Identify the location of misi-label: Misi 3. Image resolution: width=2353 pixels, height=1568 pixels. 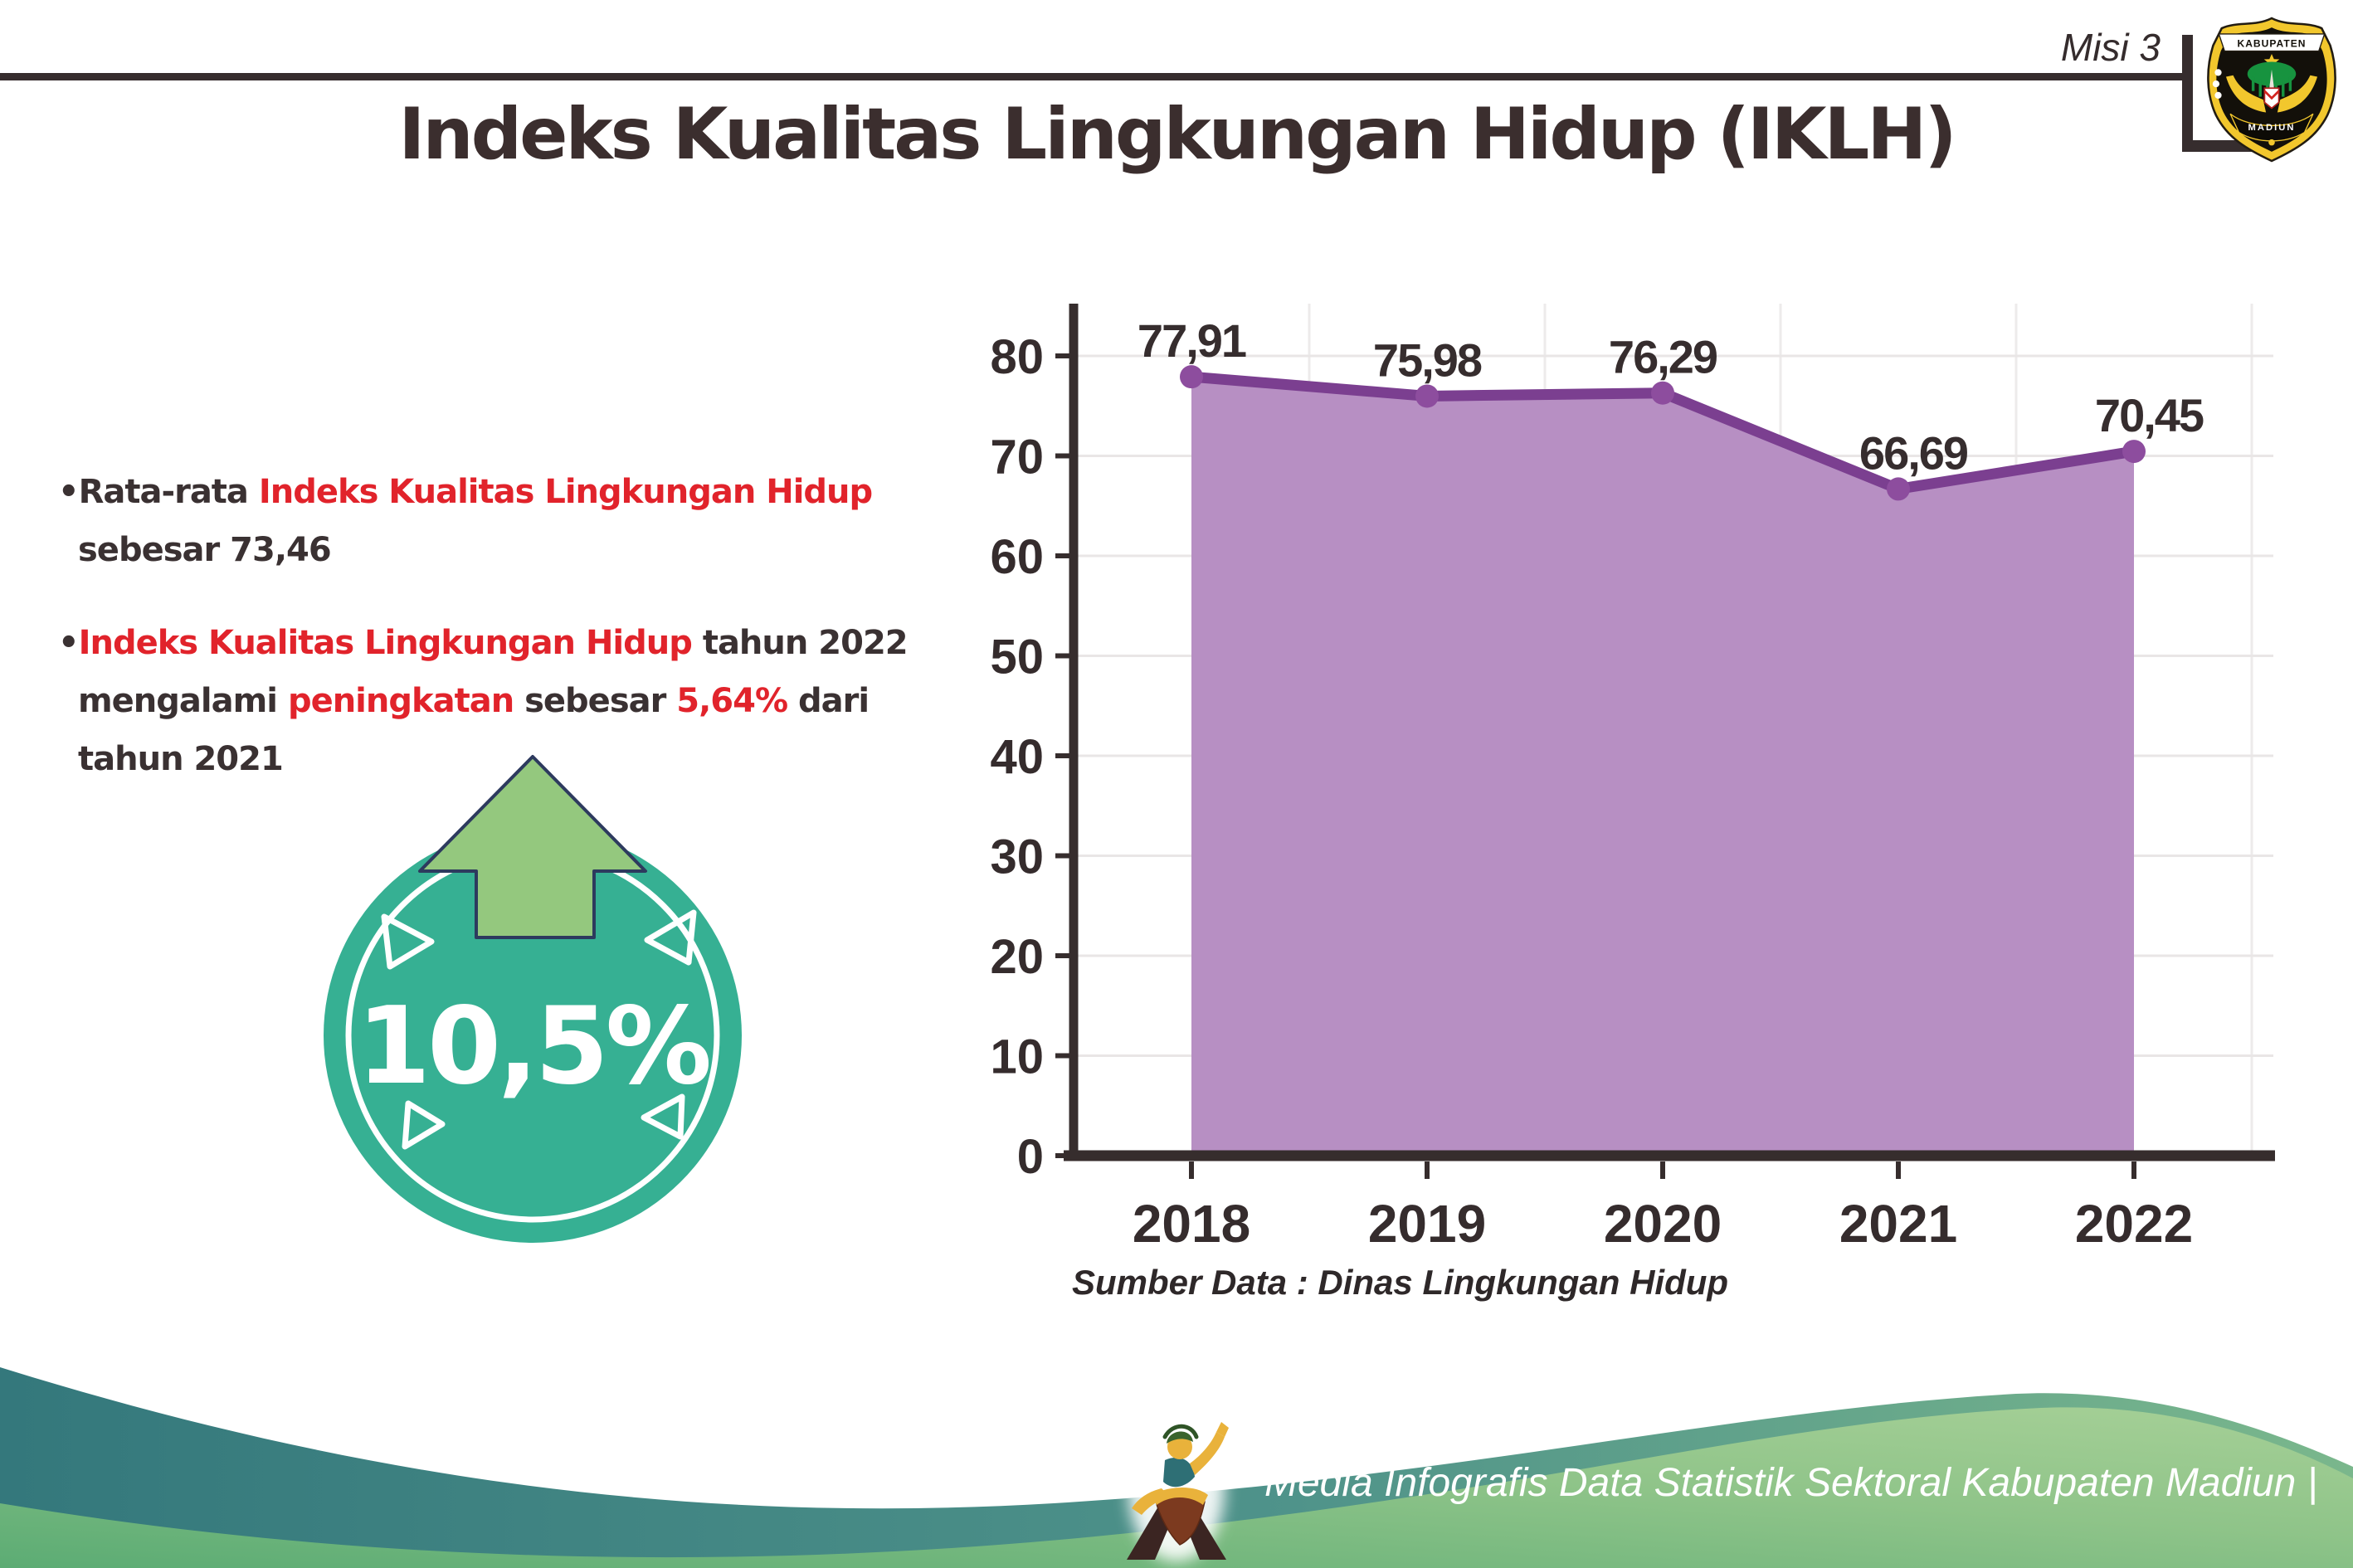
(2110, 47).